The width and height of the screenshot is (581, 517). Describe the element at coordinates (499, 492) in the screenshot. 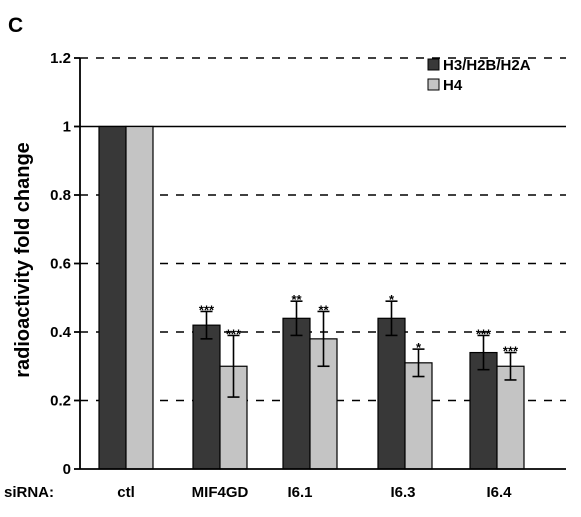

I see `x-tick-label: I6.4` at that location.